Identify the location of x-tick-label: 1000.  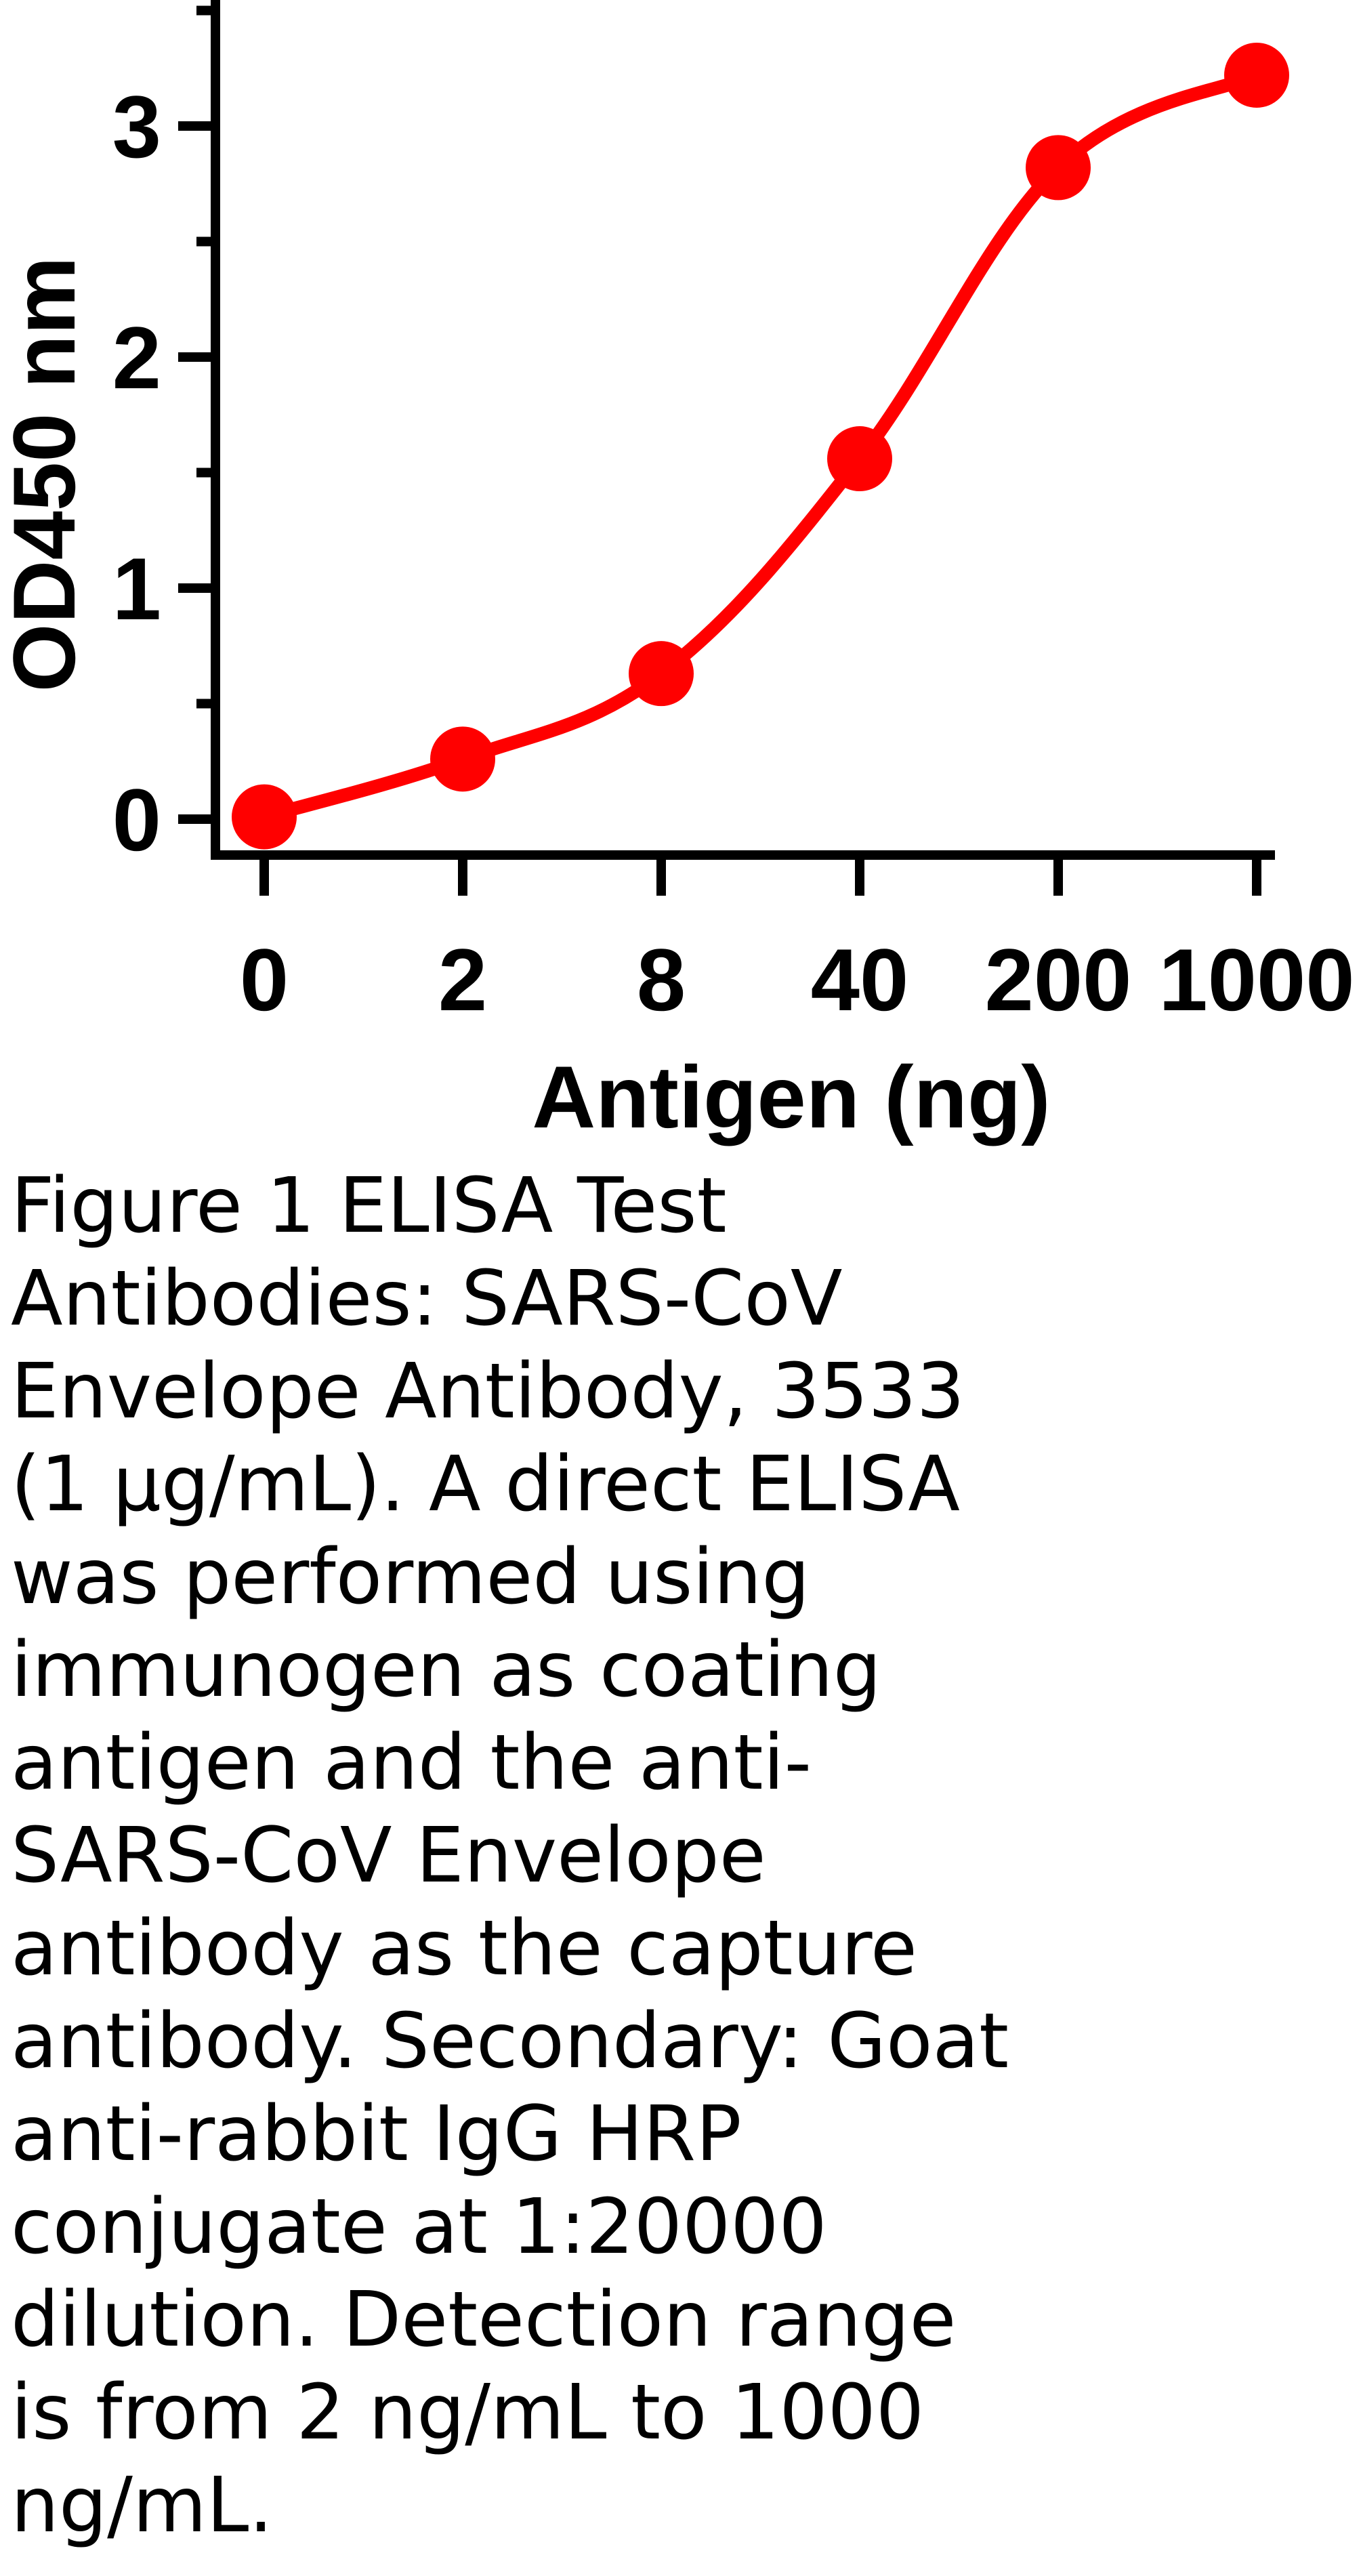
(1256, 979).